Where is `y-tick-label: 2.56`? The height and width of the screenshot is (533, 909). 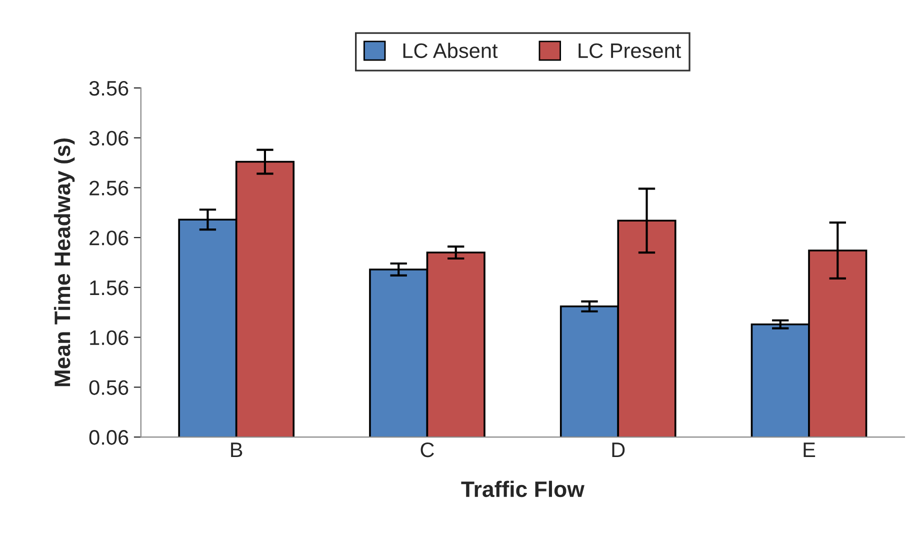 y-tick-label: 2.56 is located at coordinates (109, 188).